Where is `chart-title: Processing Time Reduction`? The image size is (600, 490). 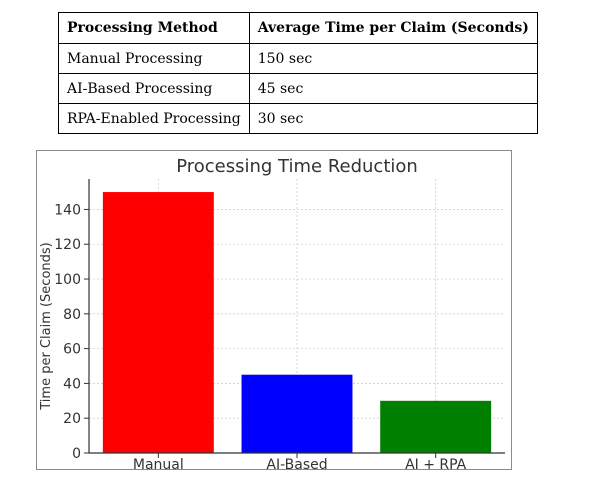 chart-title: Processing Time Reduction is located at coordinates (297, 166).